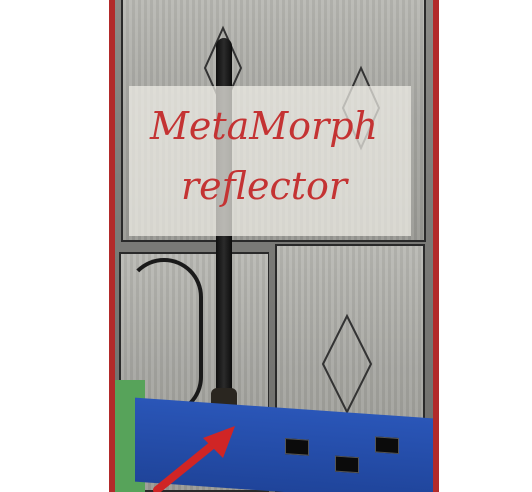 The width and height of the screenshot is (532, 492). I want to click on title-line-2: reflector, so click(264, 186).